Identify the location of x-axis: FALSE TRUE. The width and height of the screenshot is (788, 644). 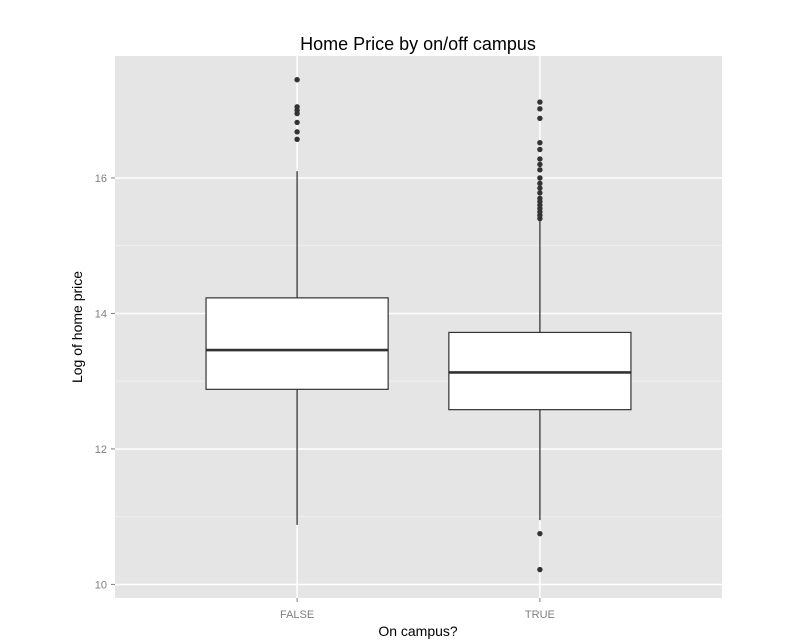
(417, 609).